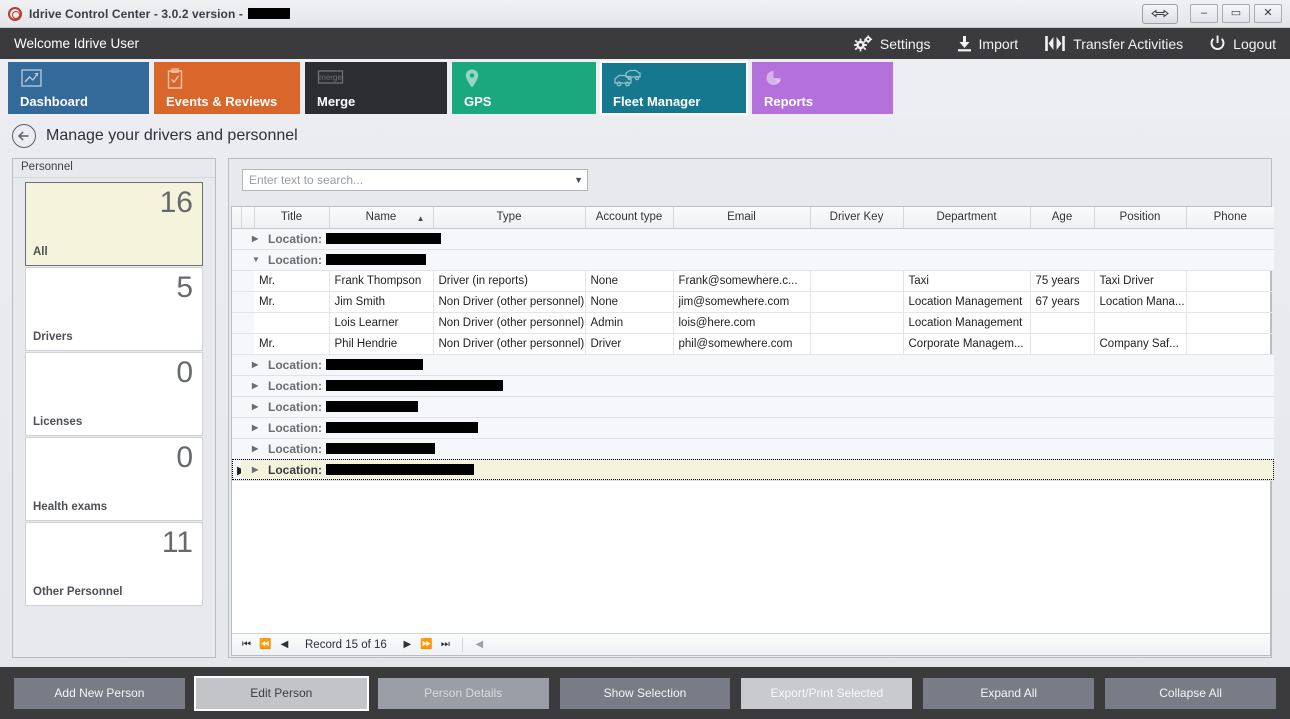  What do you see at coordinates (987, 43) in the screenshot?
I see `import-button: Import` at bounding box center [987, 43].